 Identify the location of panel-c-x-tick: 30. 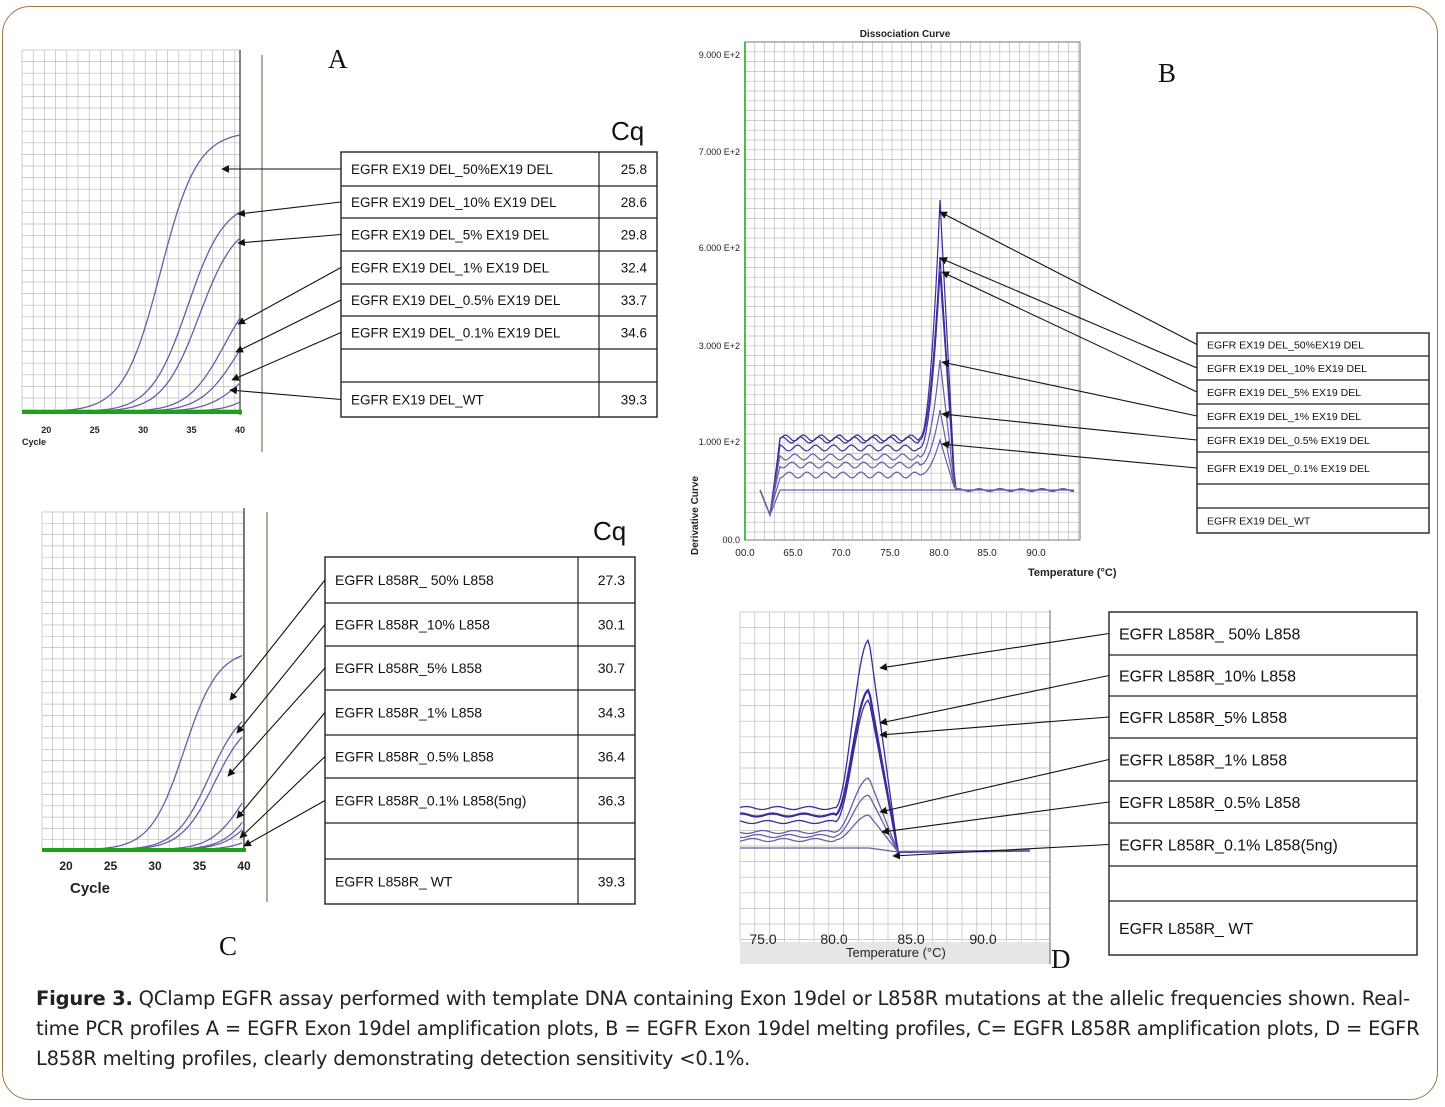
(155, 866).